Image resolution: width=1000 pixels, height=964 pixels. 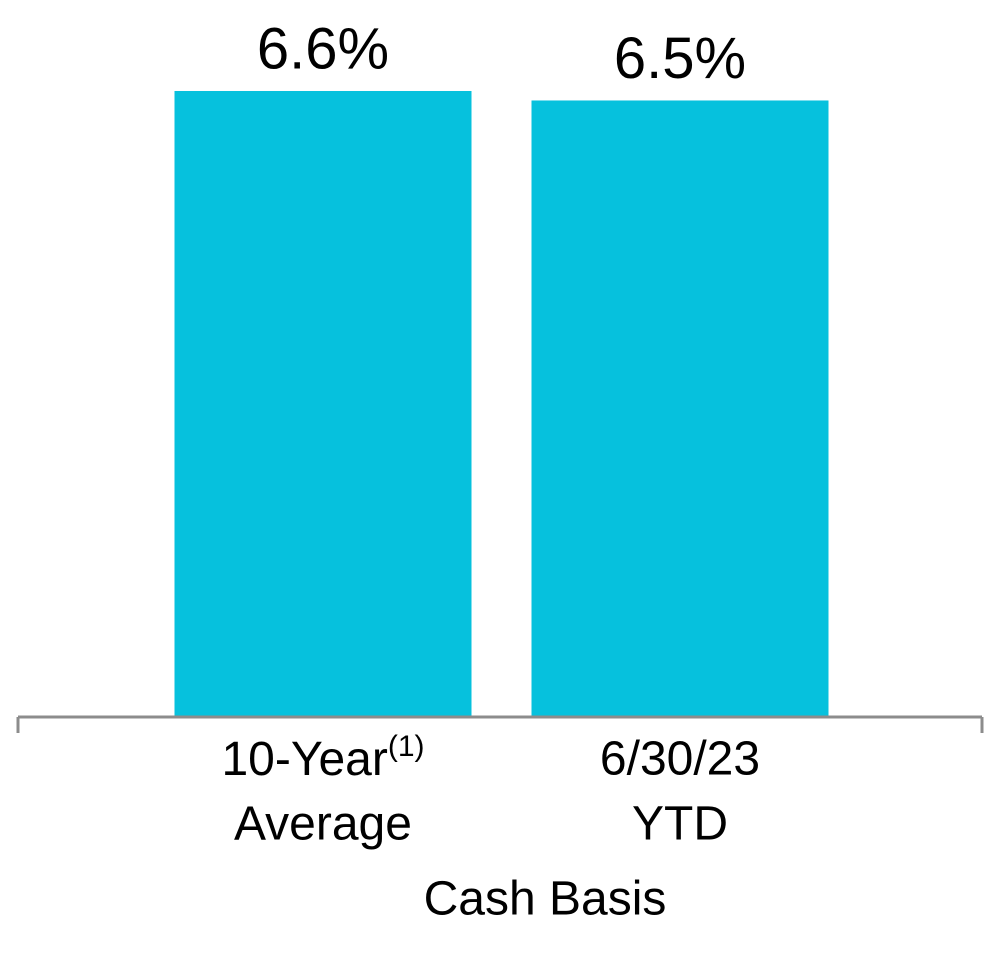 What do you see at coordinates (323, 48) in the screenshot?
I see `value-label: 6.6%` at bounding box center [323, 48].